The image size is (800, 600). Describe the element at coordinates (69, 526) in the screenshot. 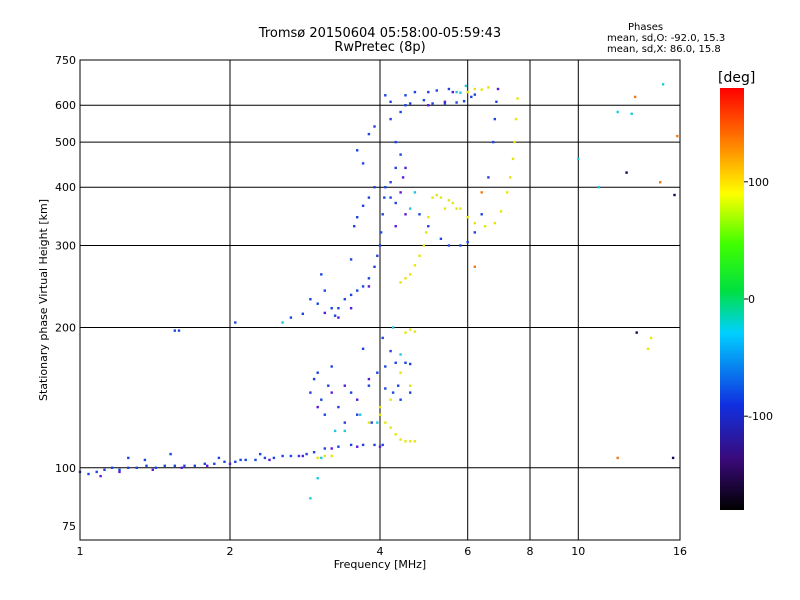

I see `y-tick-label: 75` at that location.